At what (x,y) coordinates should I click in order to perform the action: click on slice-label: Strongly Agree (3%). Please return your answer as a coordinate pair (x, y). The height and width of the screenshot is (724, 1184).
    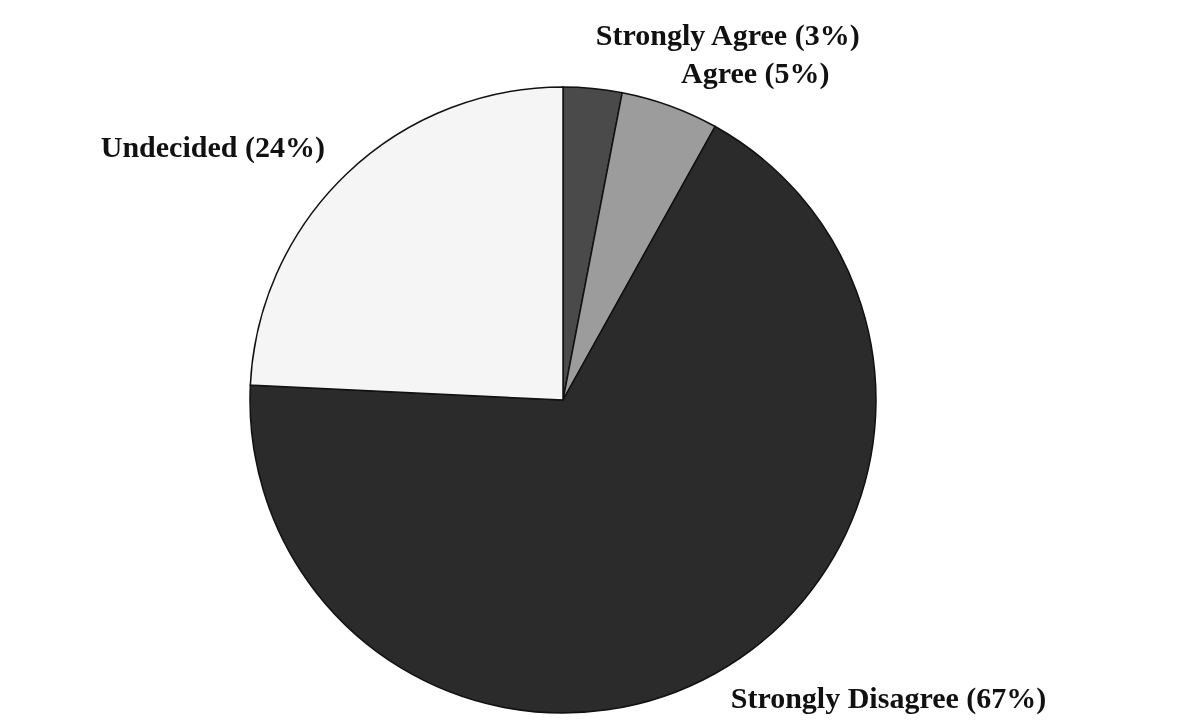
    Looking at the image, I should click on (727, 34).